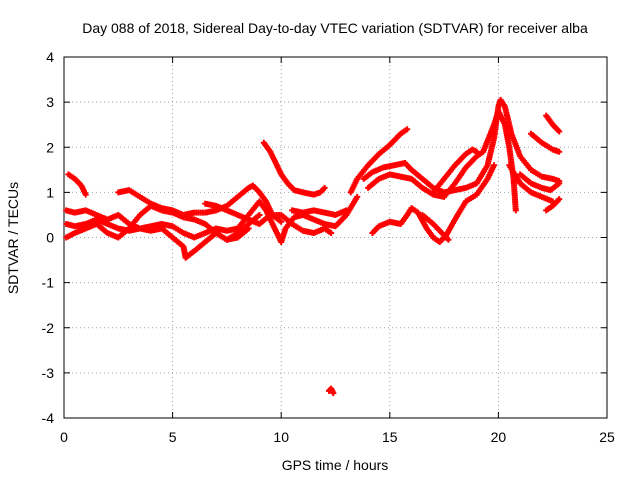  I want to click on y-tick-label: 3, so click(50, 102).